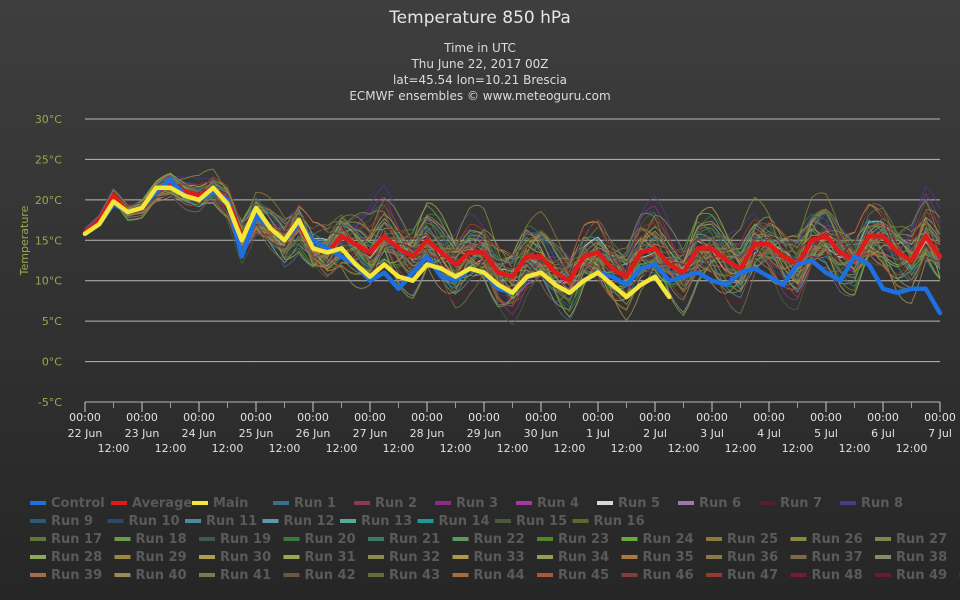 The width and height of the screenshot is (960, 600). I want to click on legend-item-label: Run 17, so click(76, 539).